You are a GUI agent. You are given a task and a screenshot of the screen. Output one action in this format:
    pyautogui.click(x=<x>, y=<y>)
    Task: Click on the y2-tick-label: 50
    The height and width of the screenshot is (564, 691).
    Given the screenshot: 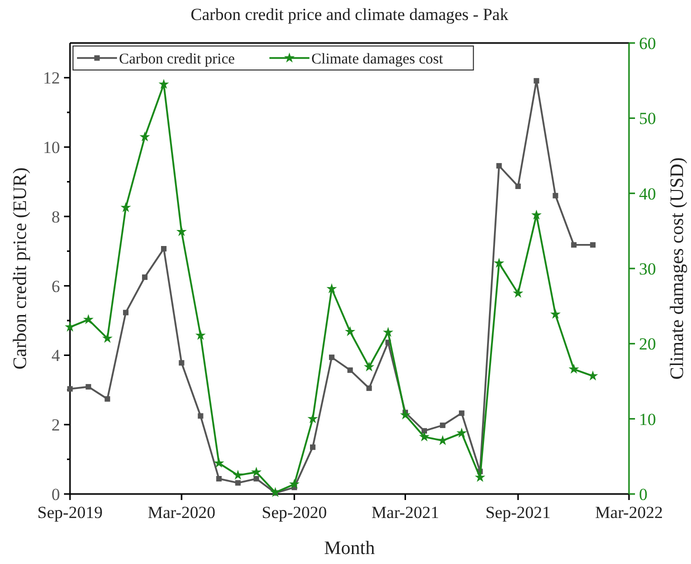 What is the action you would take?
    pyautogui.click(x=647, y=118)
    